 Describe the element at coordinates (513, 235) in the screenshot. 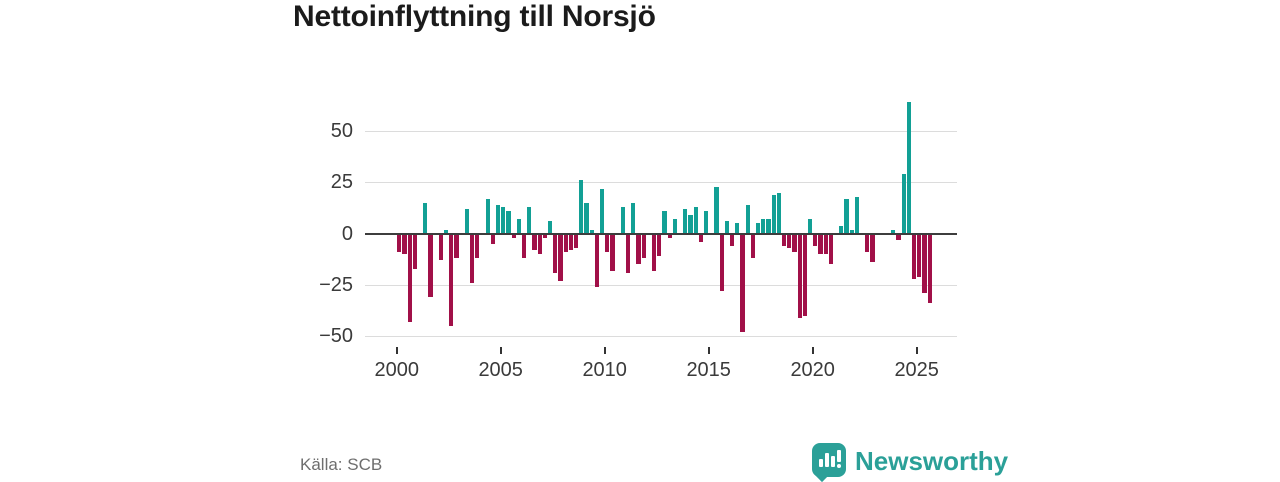

I see `bar-2005-q3` at that location.